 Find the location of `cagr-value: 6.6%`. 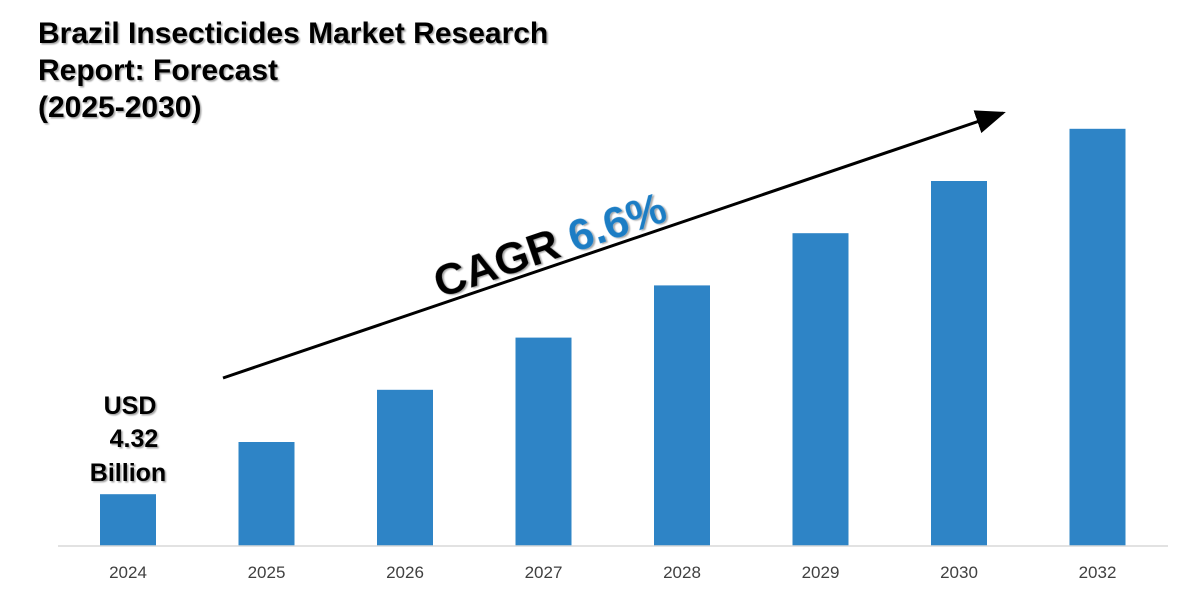

cagr-value: 6.6% is located at coordinates (617, 222).